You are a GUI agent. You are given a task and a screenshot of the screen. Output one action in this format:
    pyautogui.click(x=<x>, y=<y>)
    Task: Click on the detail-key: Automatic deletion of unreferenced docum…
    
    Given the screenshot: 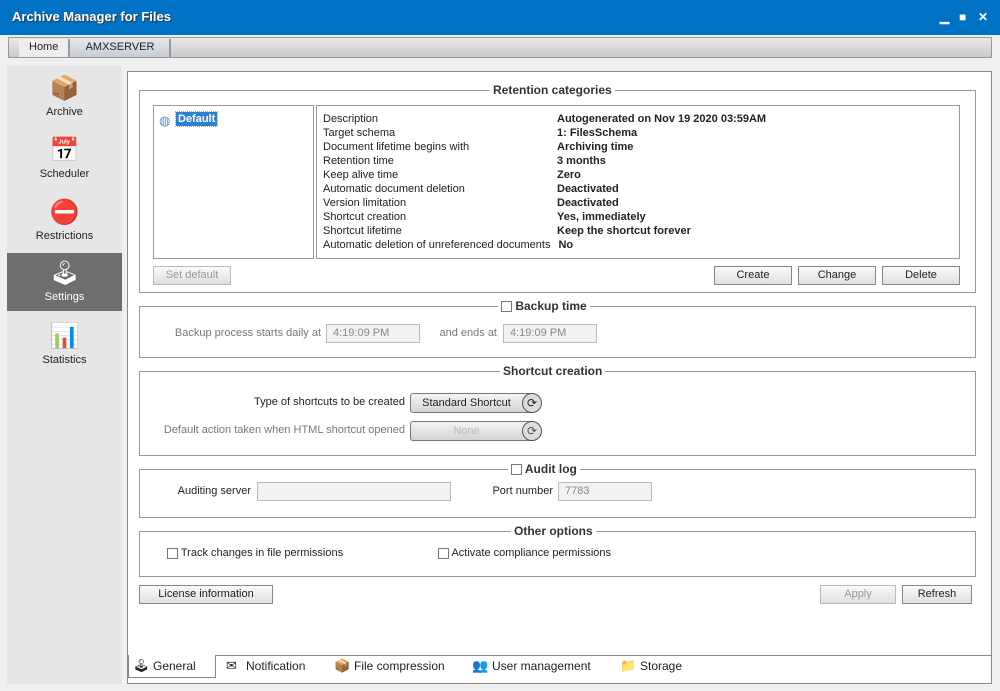 What is the action you would take?
    pyautogui.click(x=437, y=245)
    